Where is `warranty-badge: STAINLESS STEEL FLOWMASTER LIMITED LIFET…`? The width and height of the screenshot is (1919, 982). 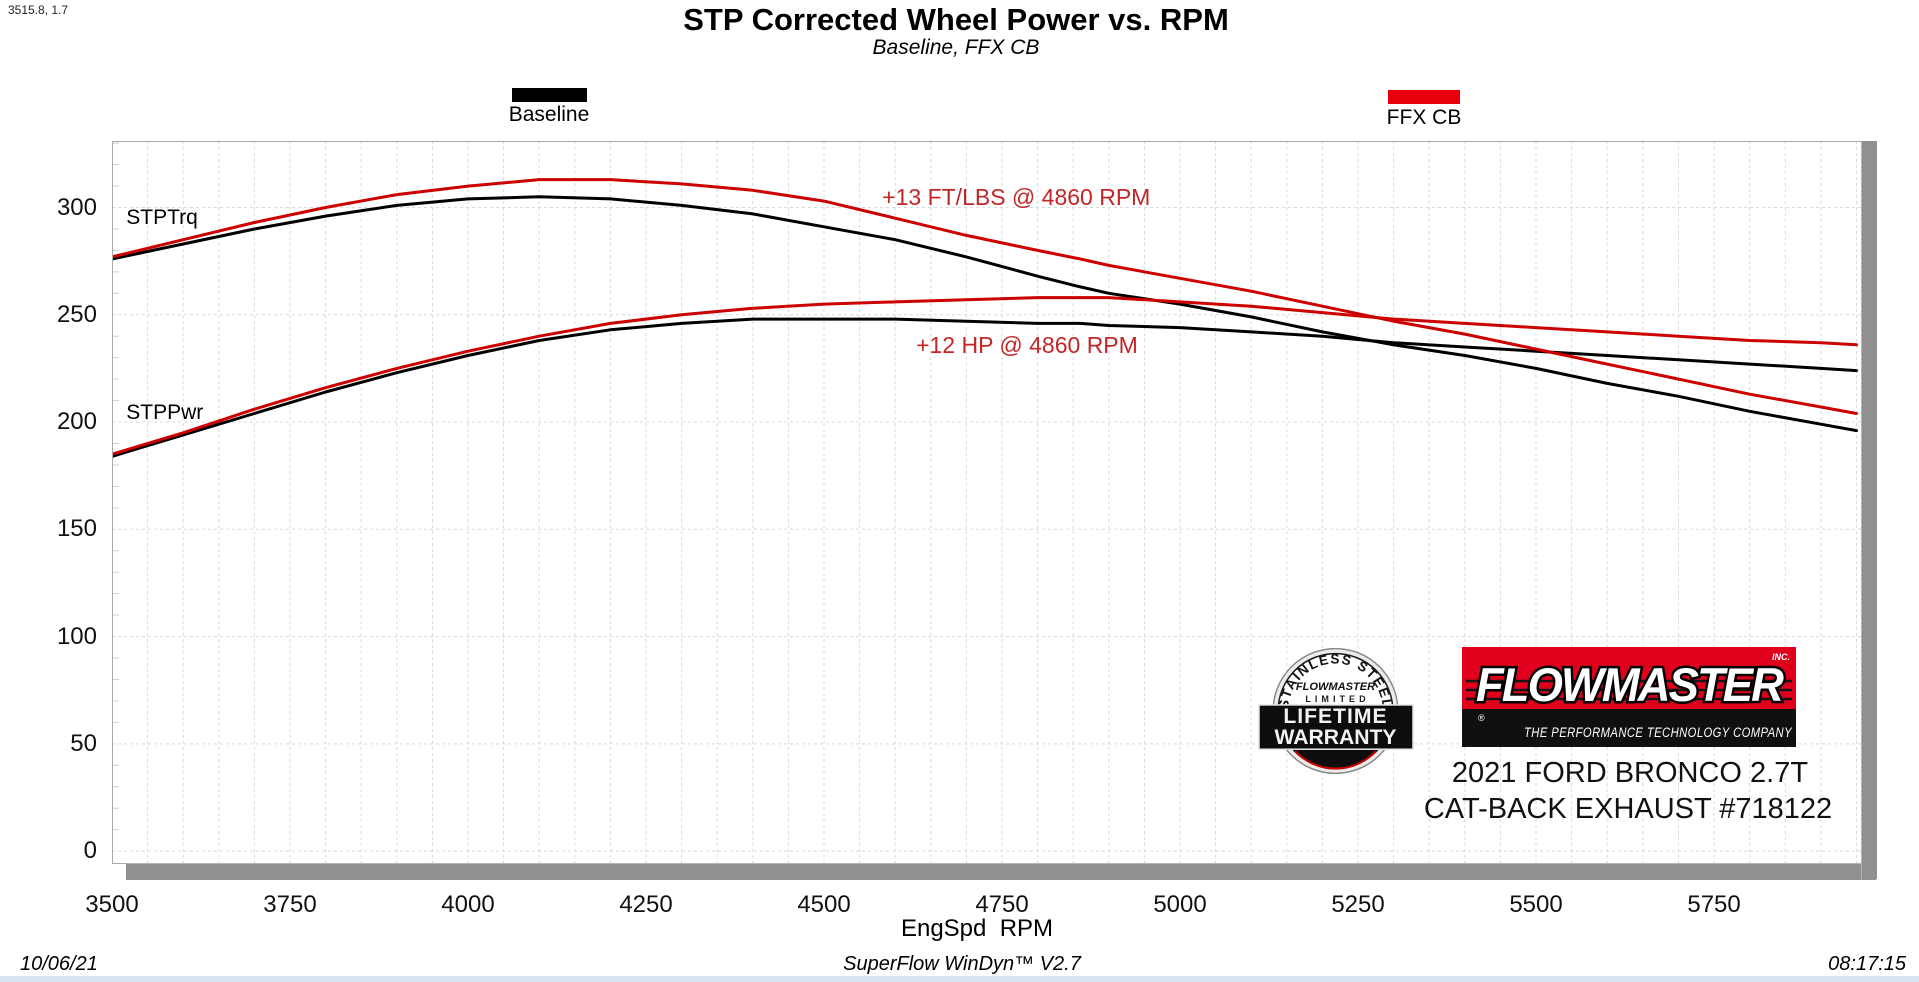 warranty-badge: STAINLESS STEEL FLOWMASTER LIMITED LIFET… is located at coordinates (1336, 711).